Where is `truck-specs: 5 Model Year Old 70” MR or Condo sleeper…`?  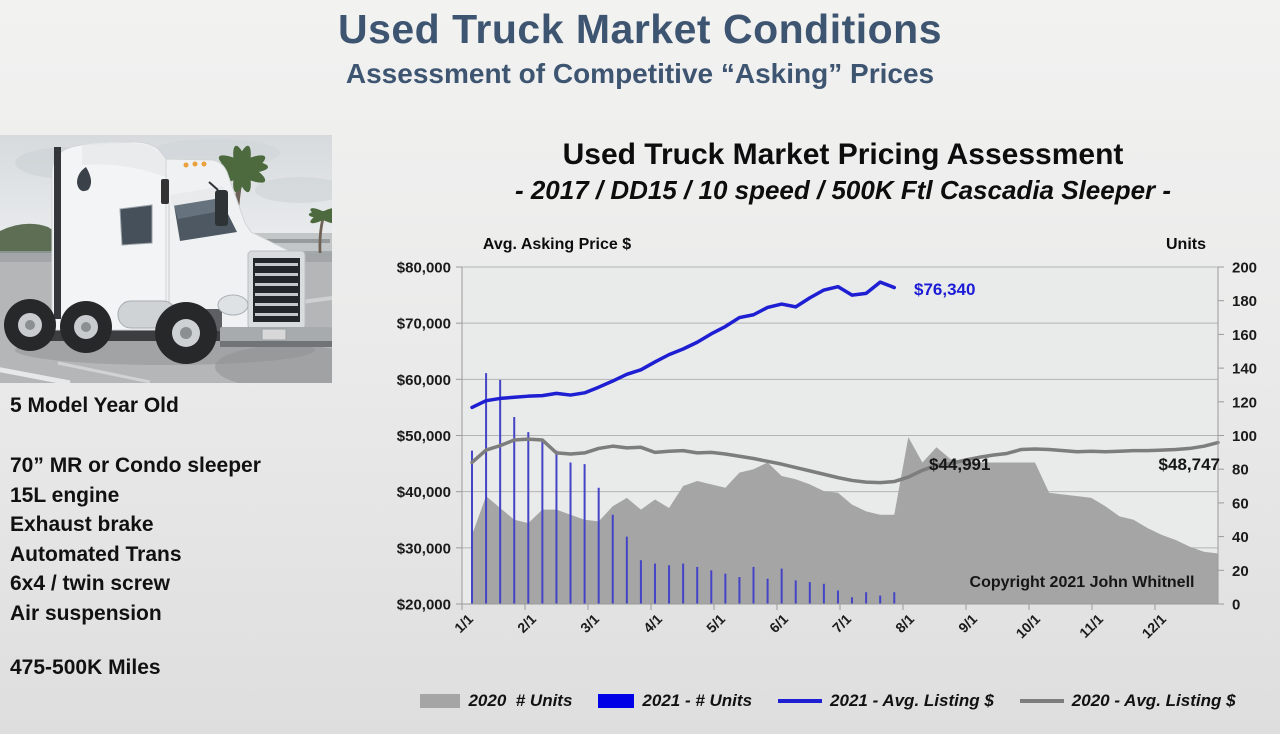
truck-specs: 5 Model Year Old 70” MR or Condo sleeper… is located at coordinates (177, 537).